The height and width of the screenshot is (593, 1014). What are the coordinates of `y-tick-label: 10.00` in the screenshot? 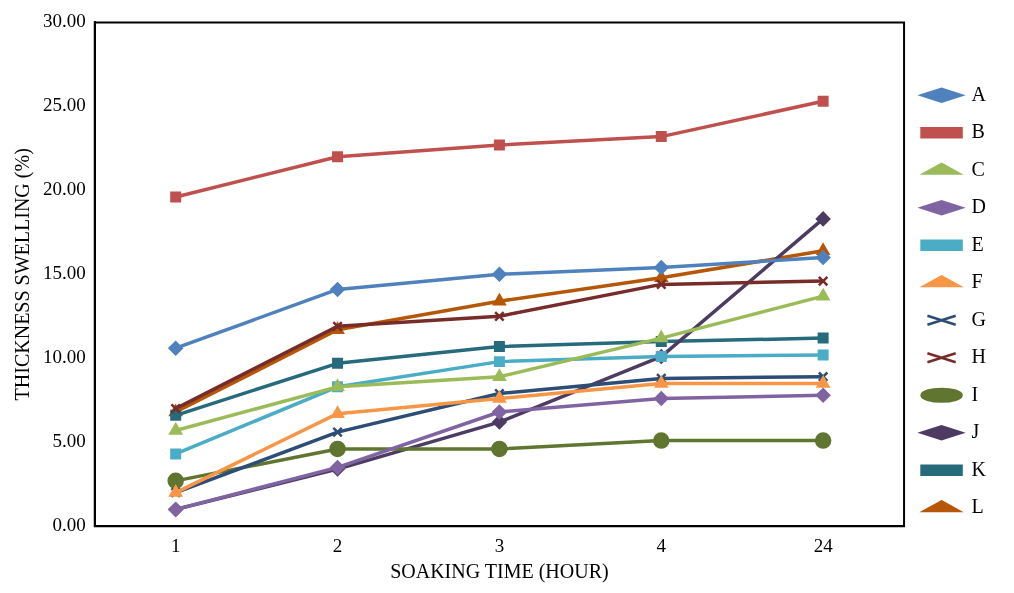 It's located at (64, 357).